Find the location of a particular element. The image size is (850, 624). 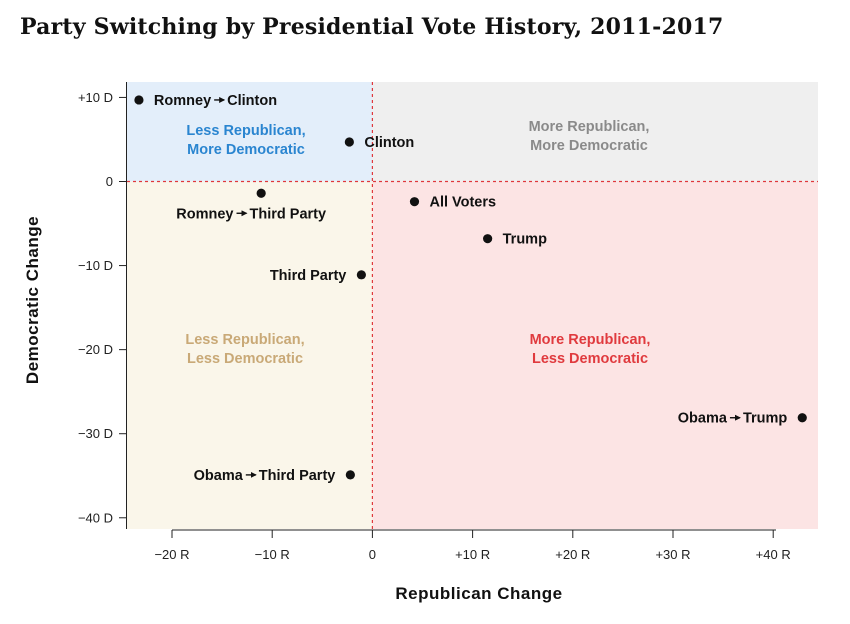

x-tick-label: −20 R is located at coordinates (171, 554).